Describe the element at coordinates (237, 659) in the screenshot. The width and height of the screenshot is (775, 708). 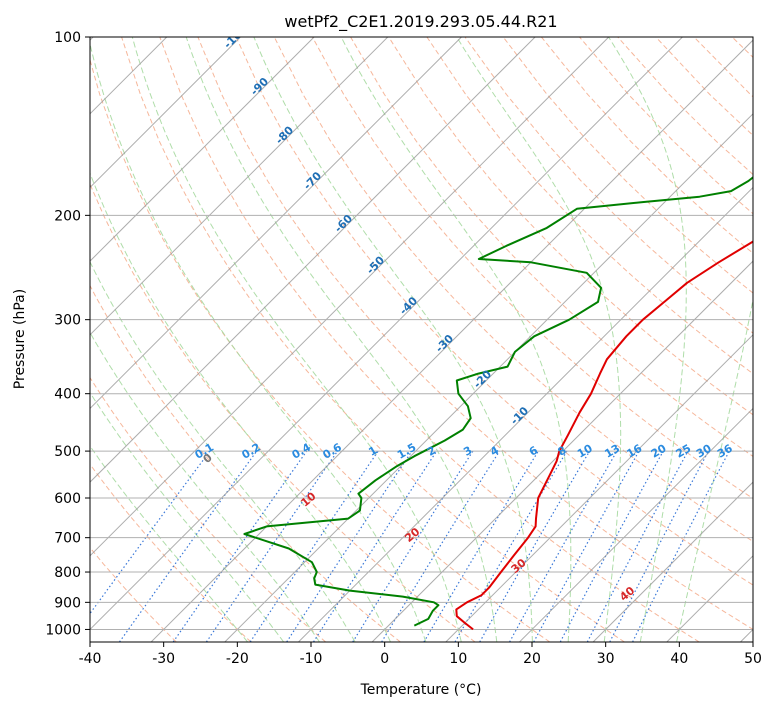
I see `x-tick-label: -20` at that location.